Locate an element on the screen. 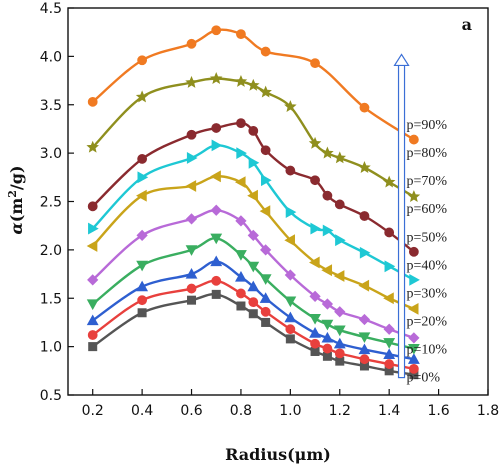  x-tick-label: 0.6 is located at coordinates (191, 411).